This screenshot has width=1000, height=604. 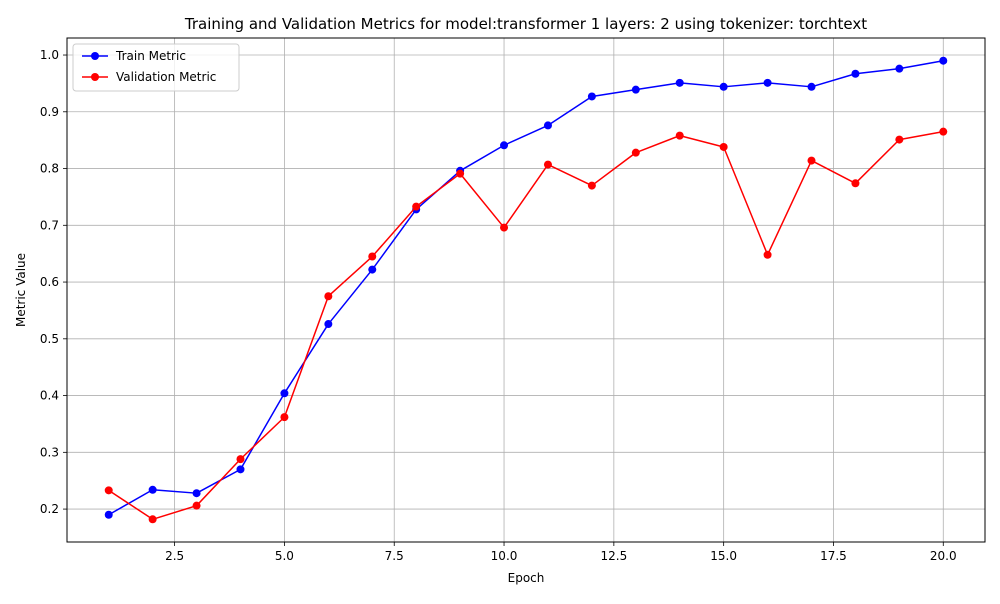 What do you see at coordinates (284, 556) in the screenshot?
I see `x-tick-label: 5.0` at bounding box center [284, 556].